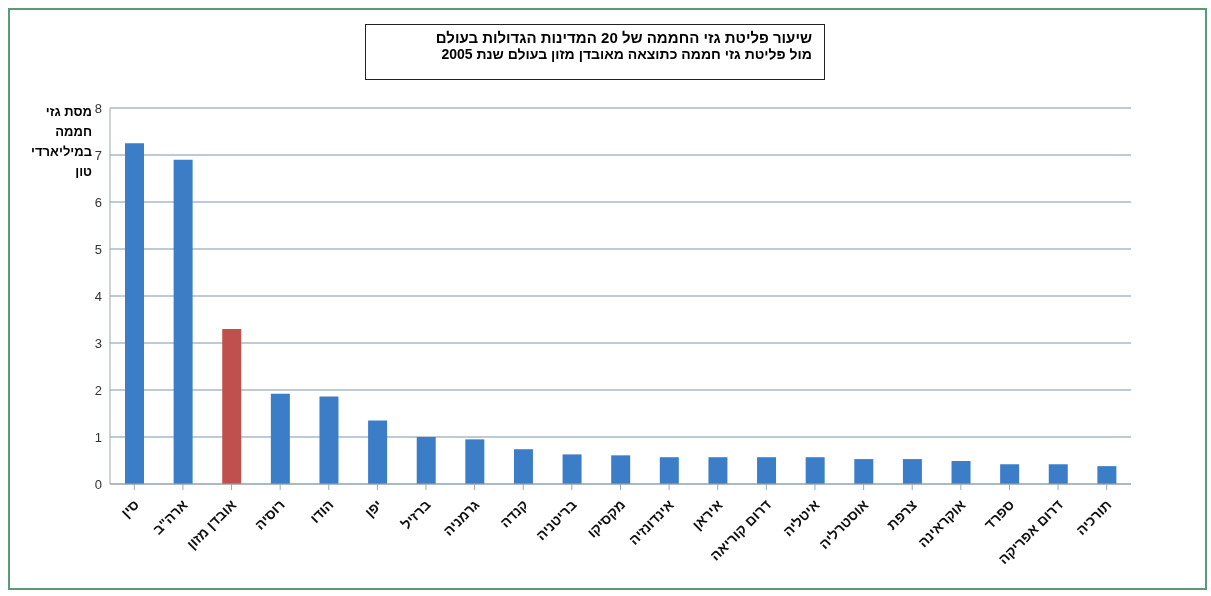  What do you see at coordinates (98, 343) in the screenshot?
I see `y-tick-label: 3` at bounding box center [98, 343].